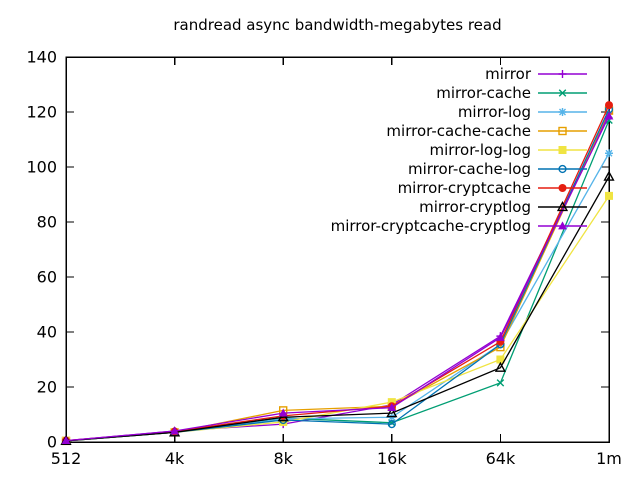 This screenshot has height=480, width=640. I want to click on y-tick-label: 0, so click(52, 442).